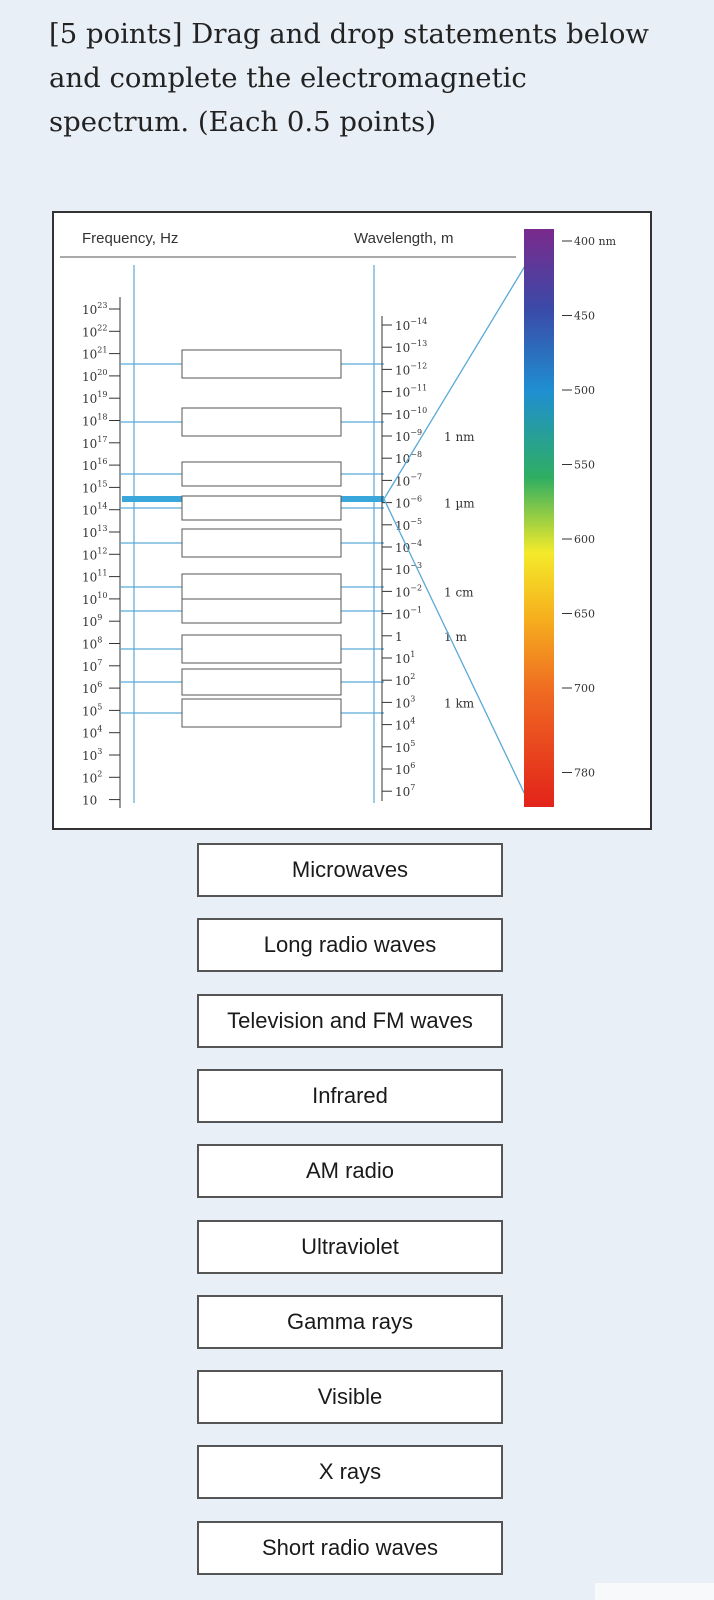  Describe the element at coordinates (102, 327) in the screenshot. I see `frequency-exponent: 22` at that location.